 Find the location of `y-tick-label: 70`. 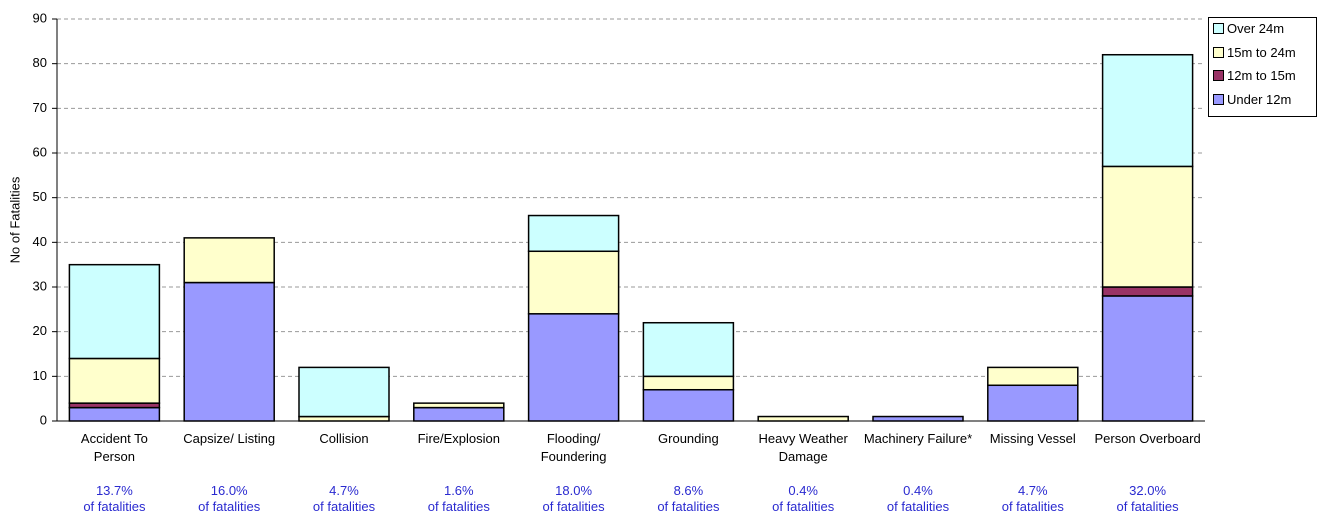

y-tick-label: 70 is located at coordinates (40, 107).